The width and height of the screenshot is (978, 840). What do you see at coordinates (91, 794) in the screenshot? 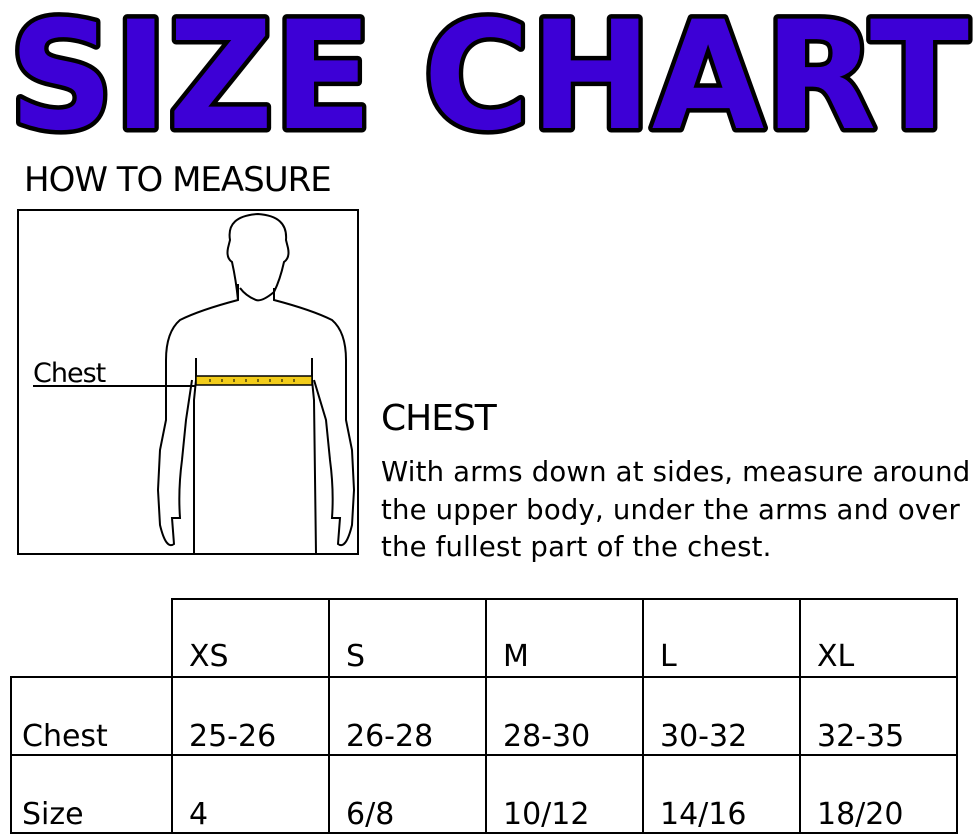
I see `row-label: Size` at bounding box center [91, 794].